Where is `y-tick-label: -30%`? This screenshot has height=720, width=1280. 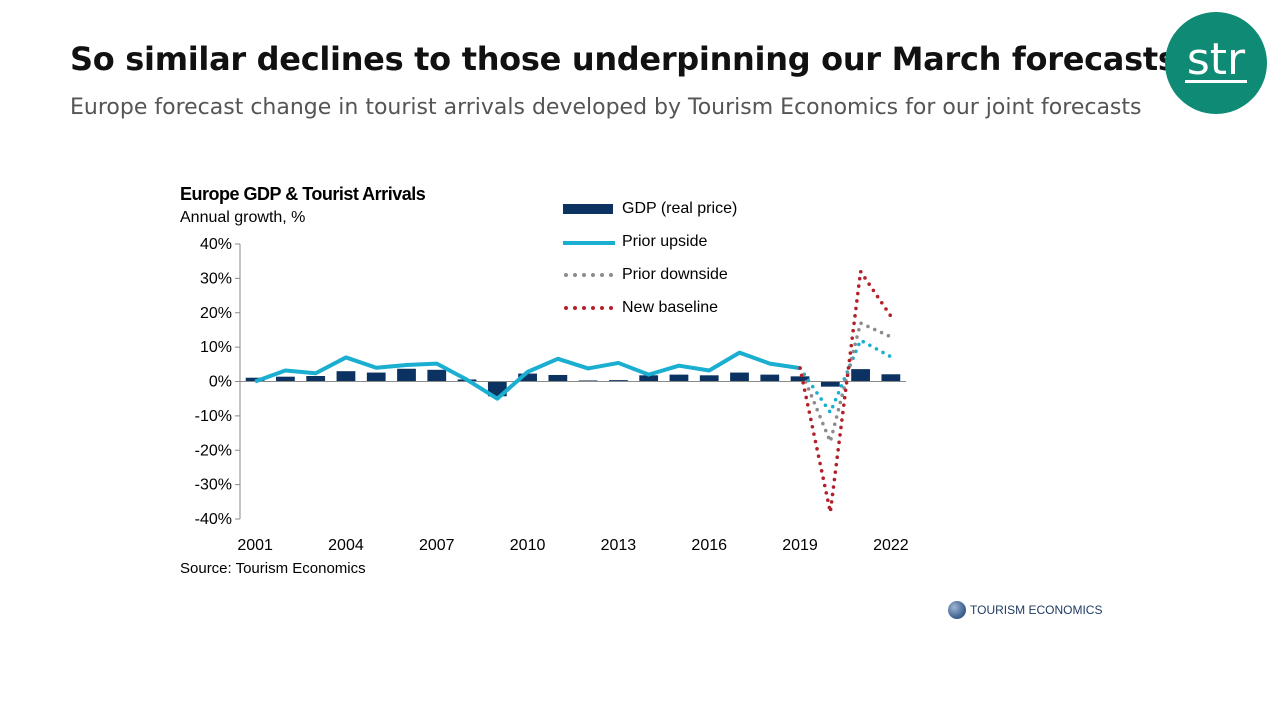 y-tick-label: -30% is located at coordinates (213, 485).